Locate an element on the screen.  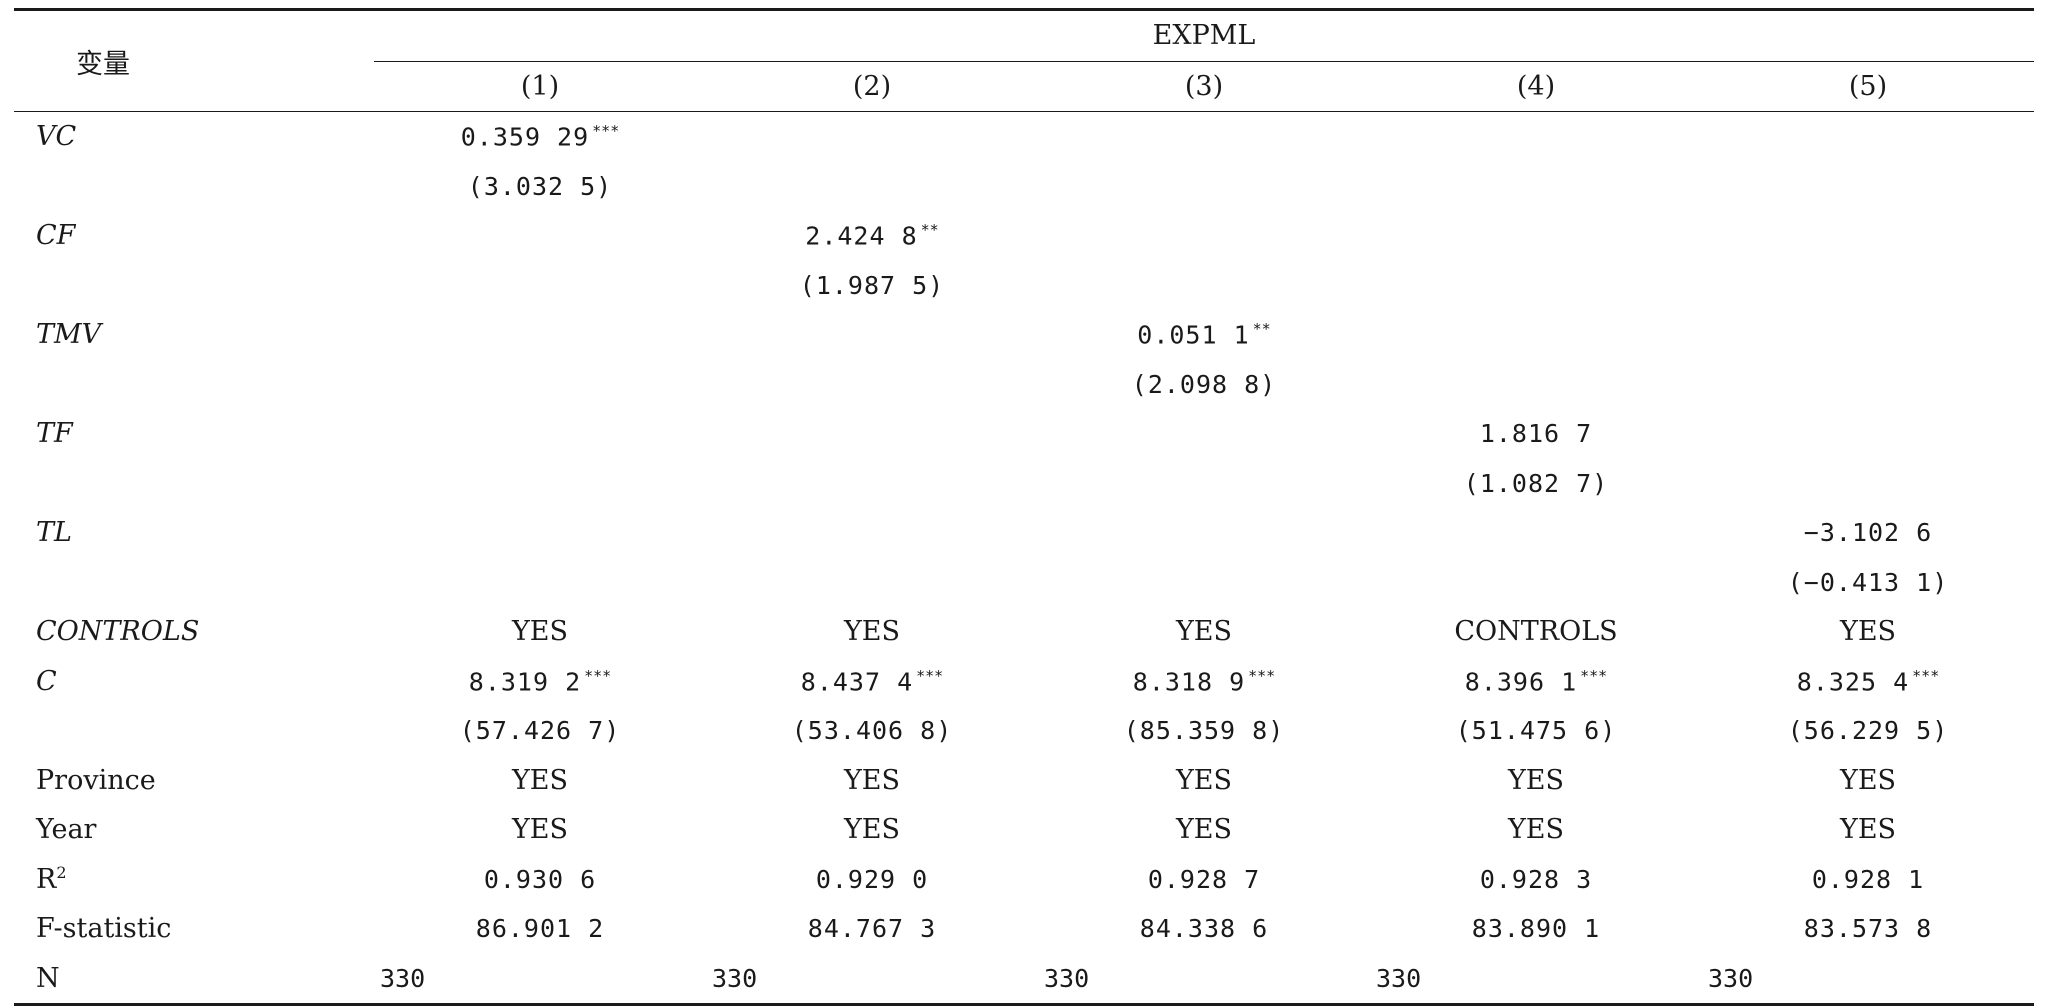
table-cell: (−0.413 1) is located at coordinates (1868, 583).